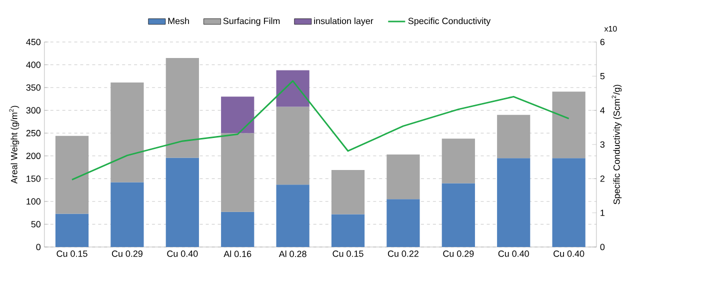 The image size is (707, 305). Describe the element at coordinates (344, 22) in the screenshot. I see `legend-label: insulation layer` at that location.